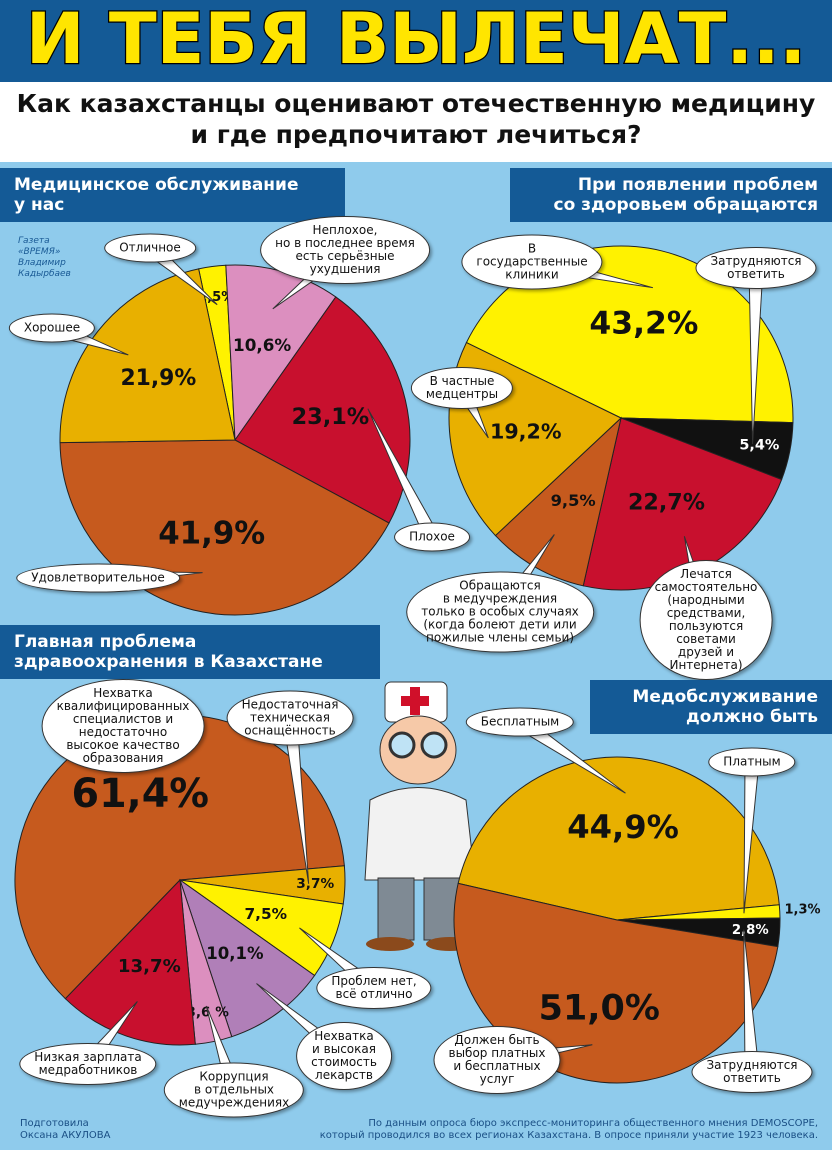  What do you see at coordinates (262, 345) in the screenshot?
I see `value-label: 10,6%` at bounding box center [262, 345].